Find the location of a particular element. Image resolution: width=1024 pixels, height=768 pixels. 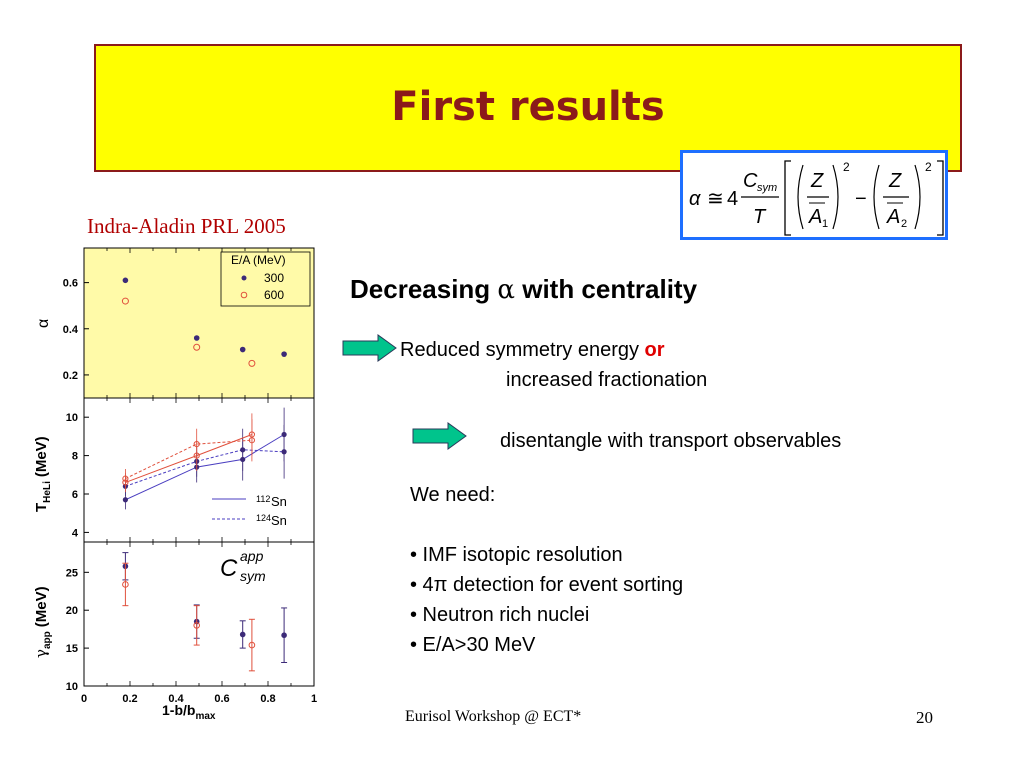

ytick-label-0-2: 0.6 is located at coordinates (70, 284).